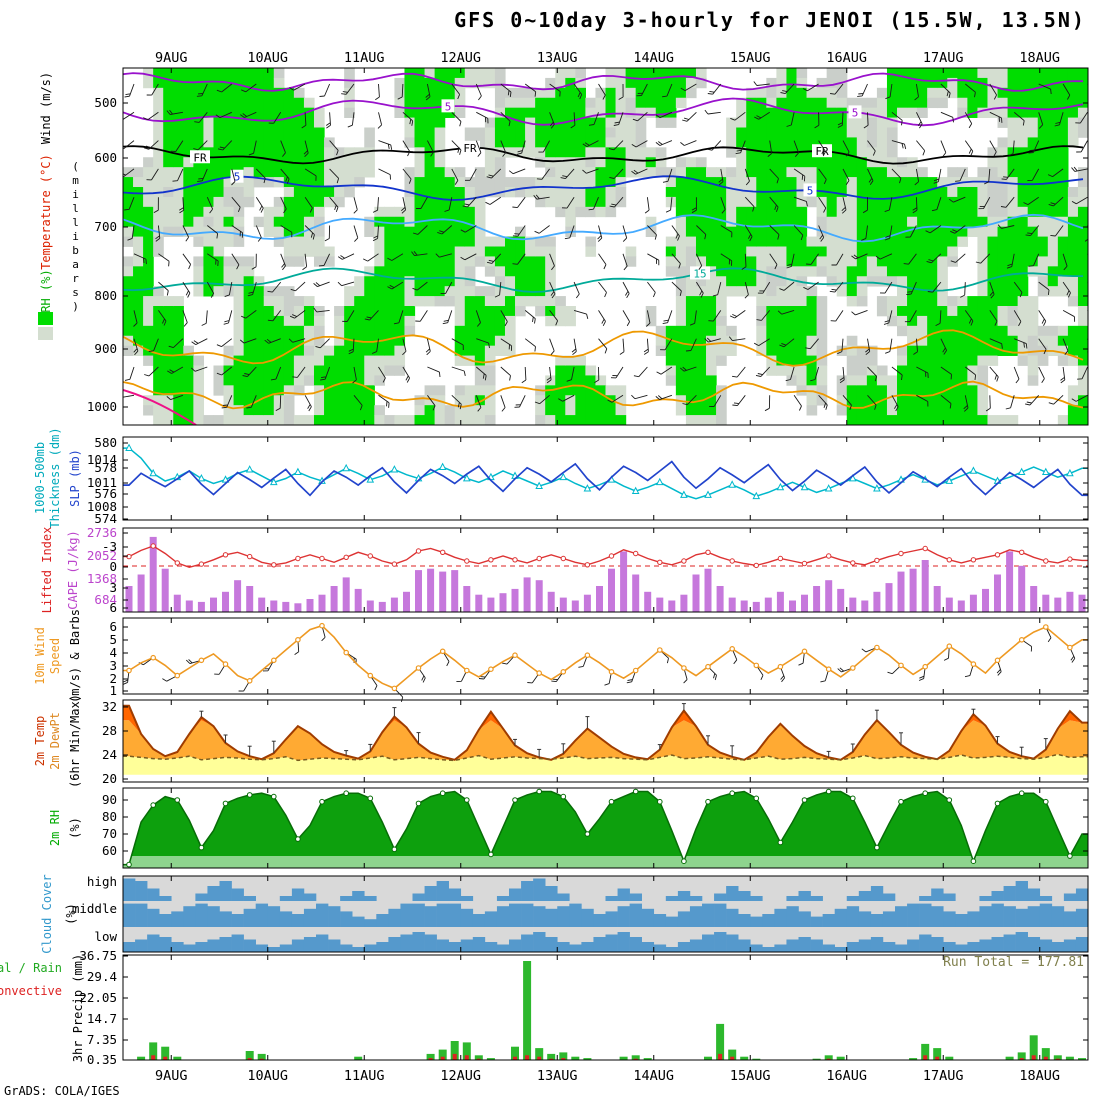 The width and height of the screenshot is (1100, 1100). What do you see at coordinates (102, 1059) in the screenshot?
I see `svg-text: 0.35` at bounding box center [102, 1059].